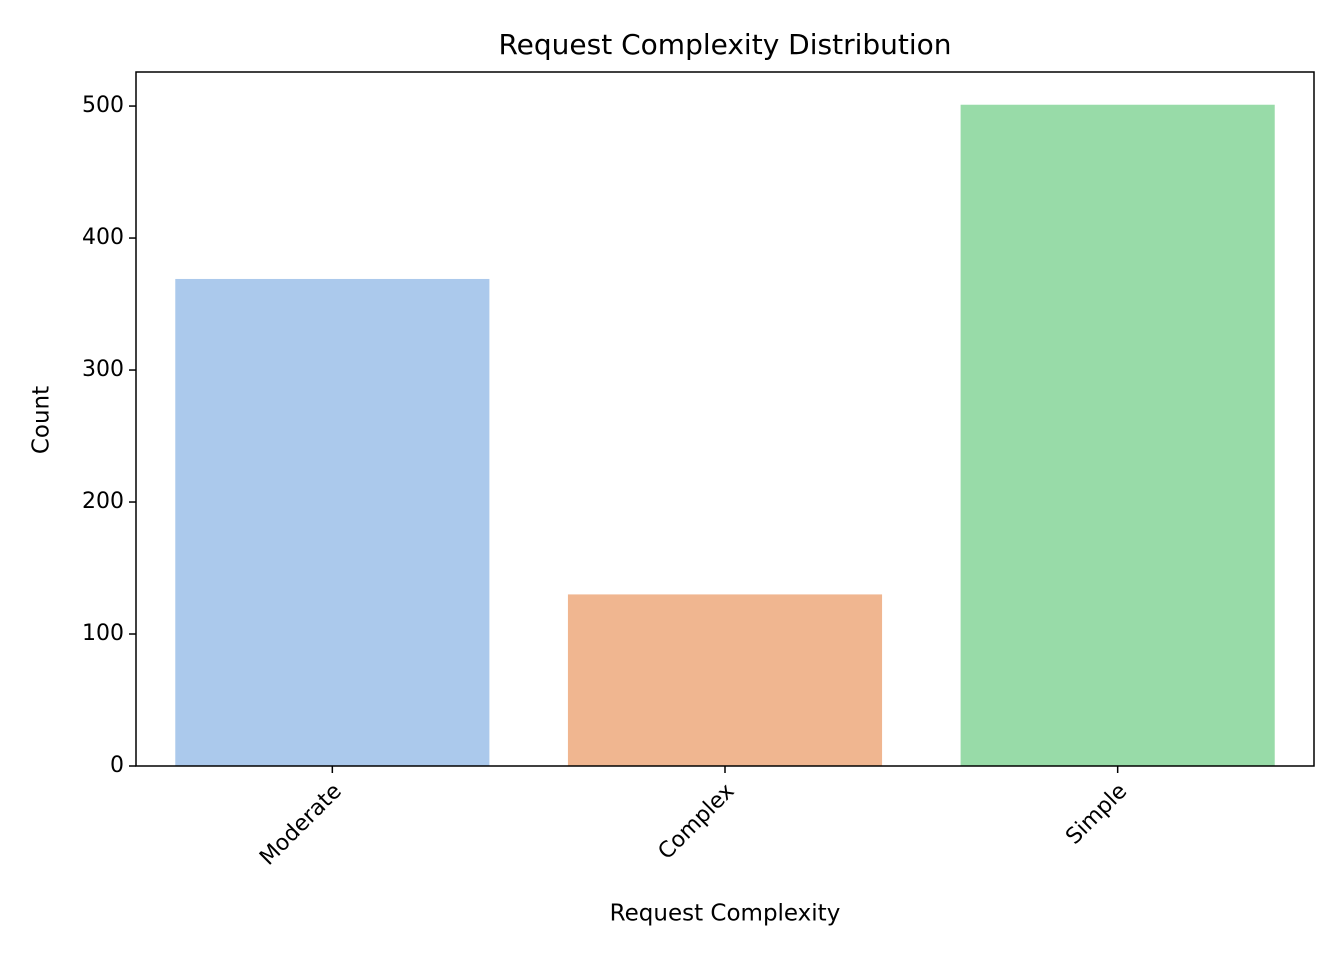 The image size is (1344, 960). What do you see at coordinates (103, 369) in the screenshot?
I see `y-tick-label: 300` at bounding box center [103, 369].